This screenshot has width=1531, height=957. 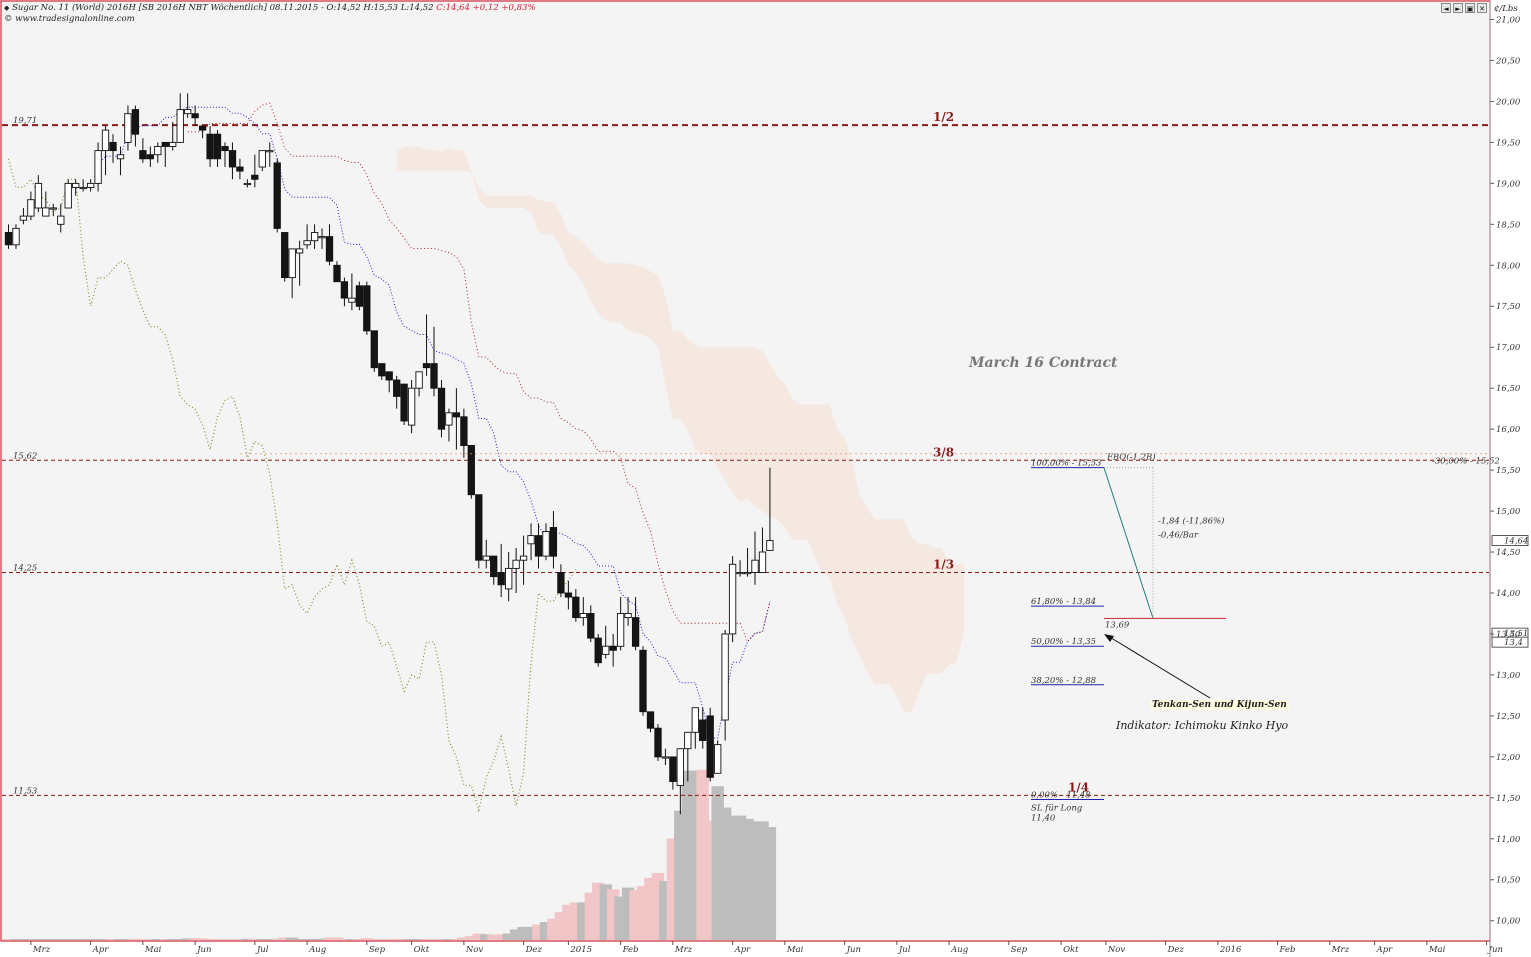 I want to click on y-tick-label: 17,50, so click(x=1508, y=307).